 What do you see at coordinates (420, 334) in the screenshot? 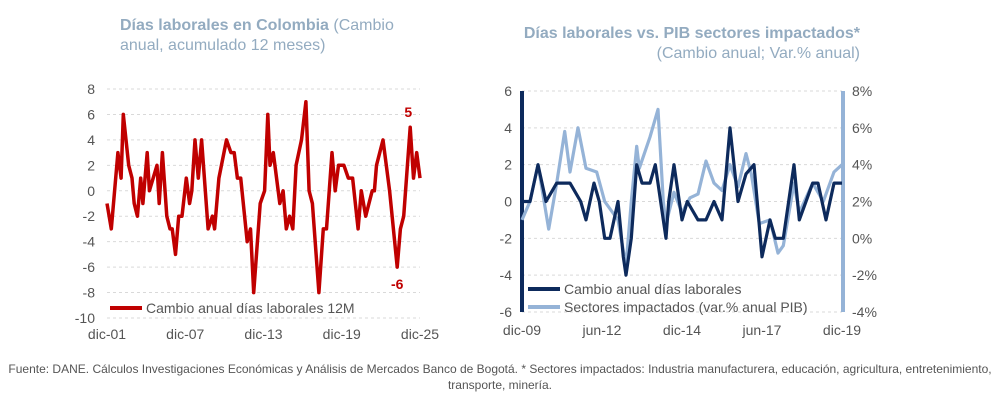
I see `x-tick-label: dic-25` at bounding box center [420, 334].